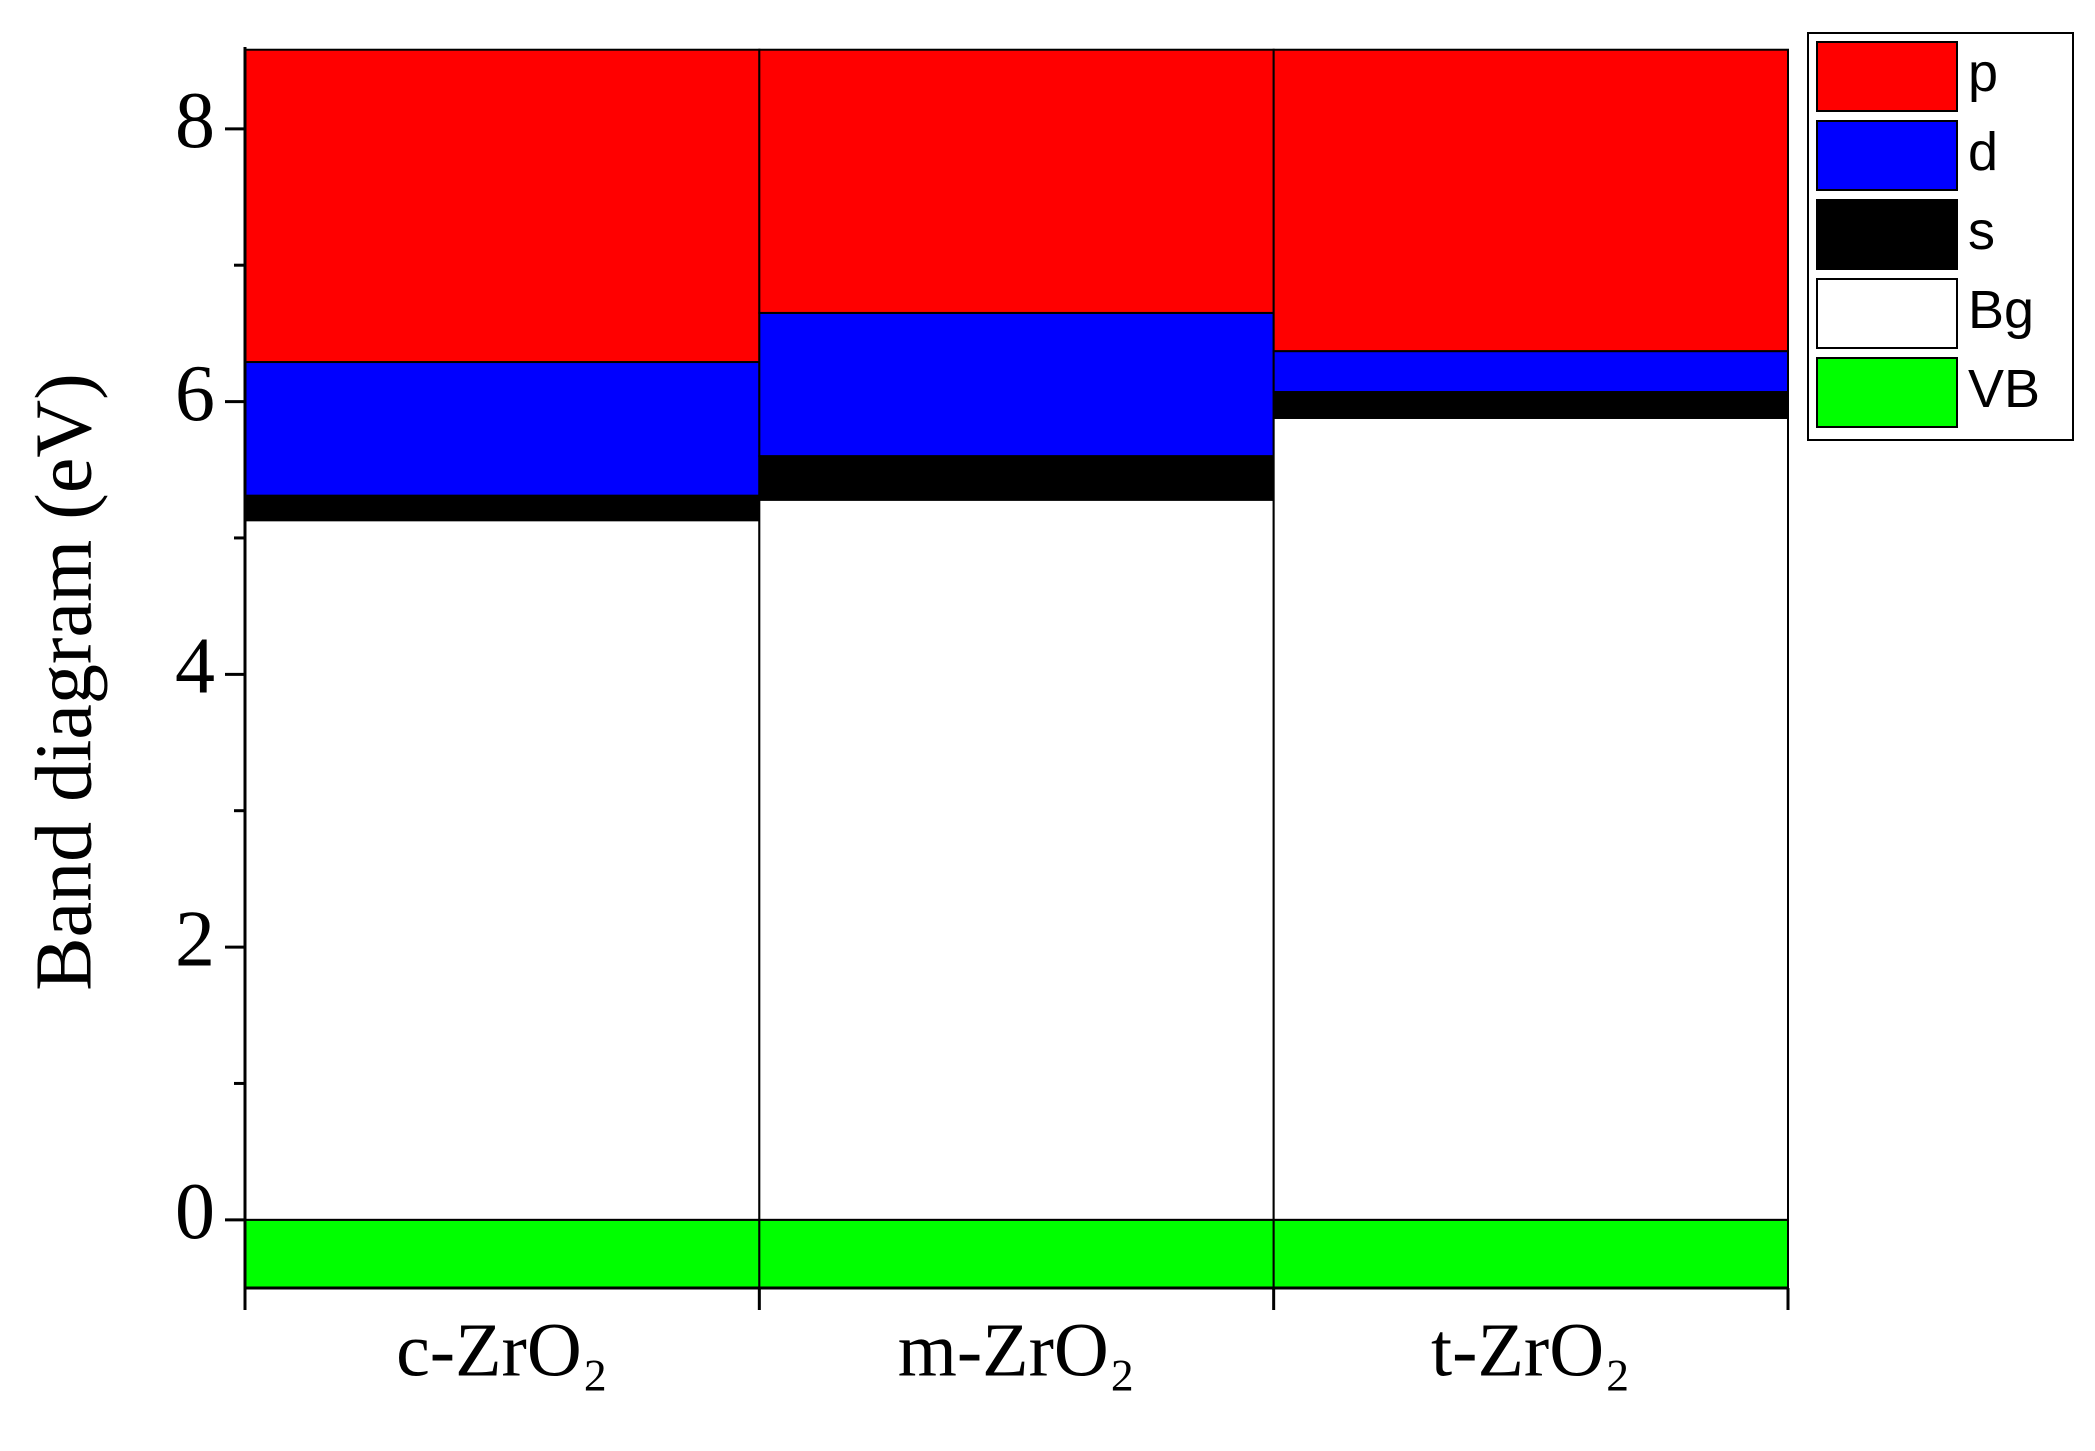  I want to click on x-tick-label: m-ZrO₂, so click(1017, 1350).